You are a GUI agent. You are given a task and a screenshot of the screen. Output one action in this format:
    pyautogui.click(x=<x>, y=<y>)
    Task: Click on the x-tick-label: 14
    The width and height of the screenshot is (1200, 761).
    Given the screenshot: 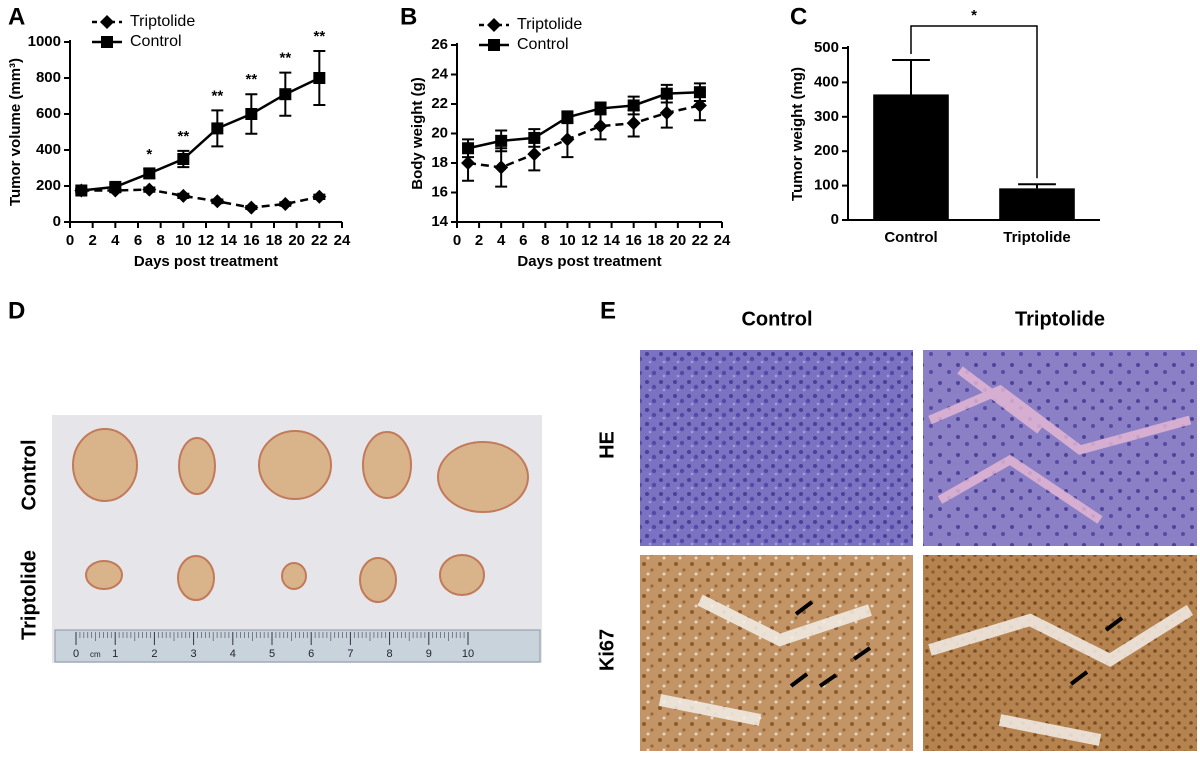 What is the action you would take?
    pyautogui.click(x=611, y=240)
    